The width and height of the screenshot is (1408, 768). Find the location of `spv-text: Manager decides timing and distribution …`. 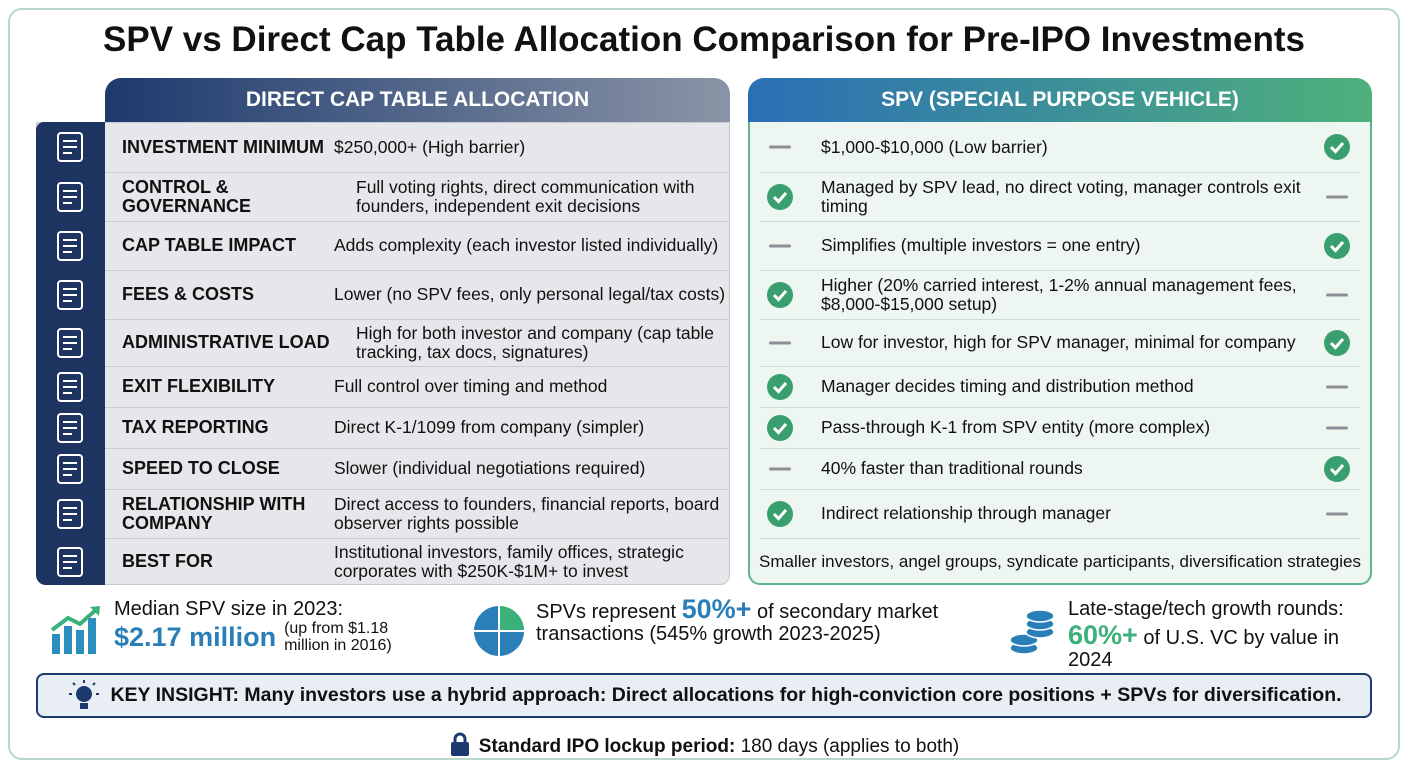

spv-text: Manager decides timing and distribution … is located at coordinates (1007, 386).